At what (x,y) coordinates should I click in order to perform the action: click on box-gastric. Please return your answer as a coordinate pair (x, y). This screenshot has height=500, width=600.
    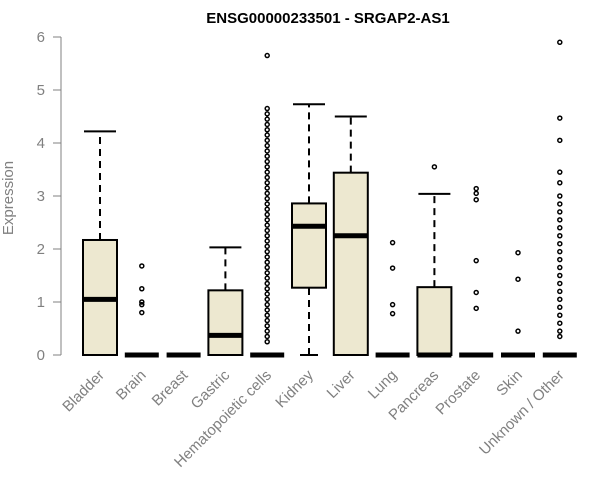
    Looking at the image, I should click on (225, 301).